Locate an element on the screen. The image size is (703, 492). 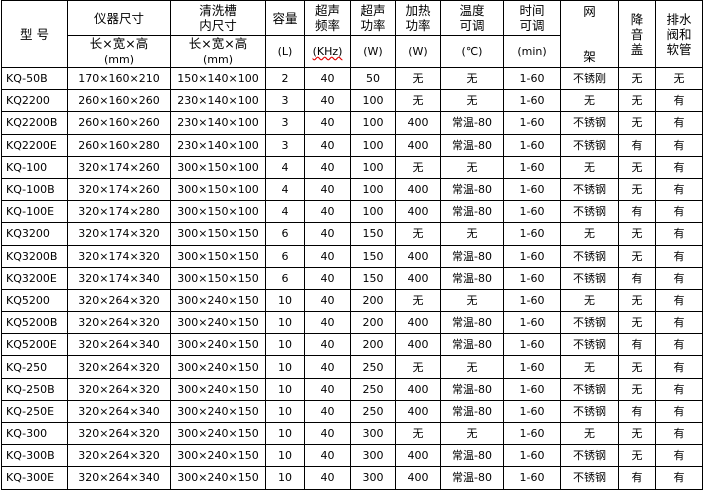
cell-model: KQ-100 is located at coordinates (34, 167).